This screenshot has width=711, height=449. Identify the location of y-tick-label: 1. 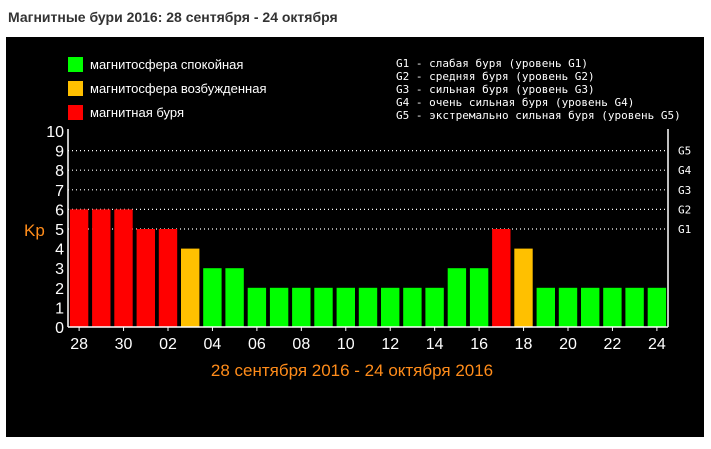
(59, 308).